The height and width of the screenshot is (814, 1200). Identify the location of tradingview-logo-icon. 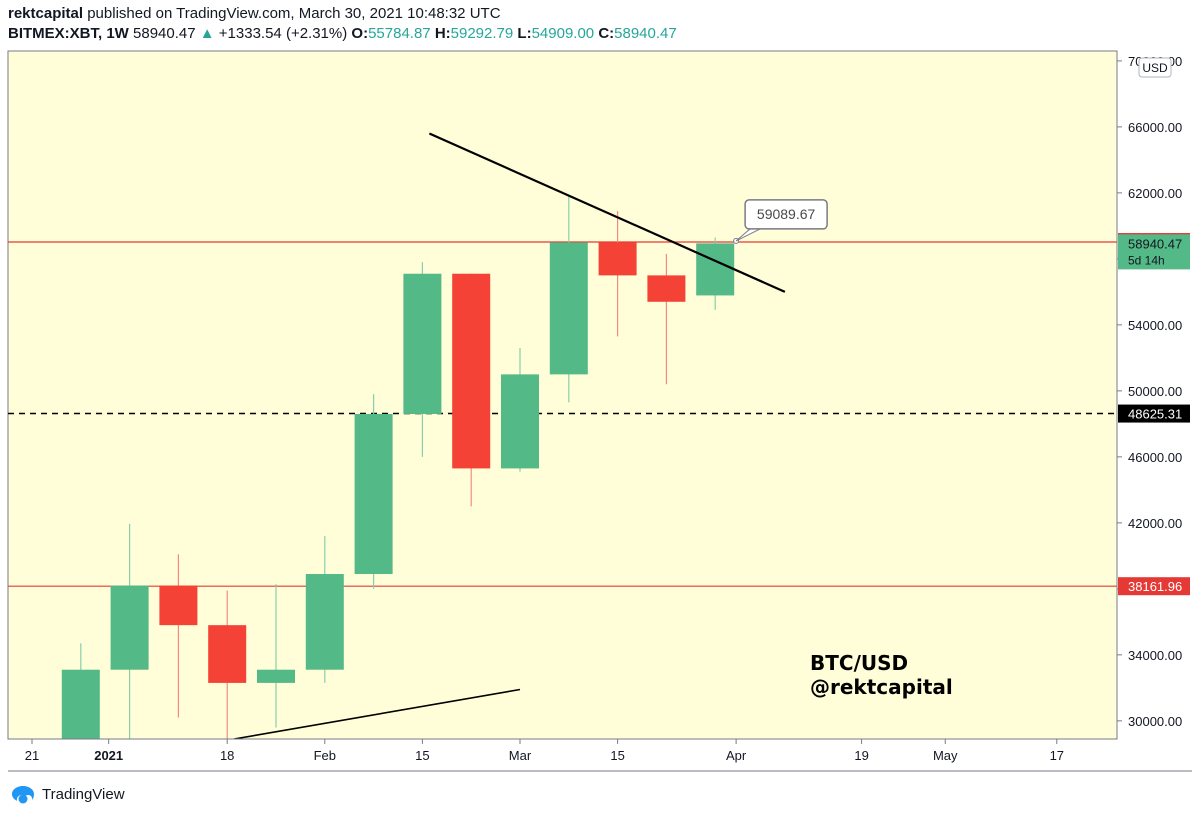
(23, 794).